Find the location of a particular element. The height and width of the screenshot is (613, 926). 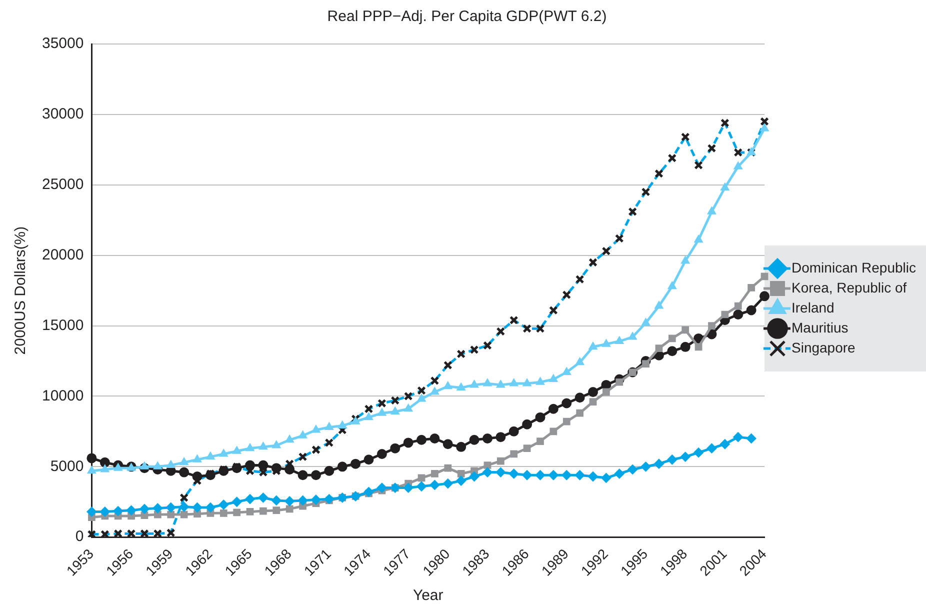

y-tick-label: 15000 is located at coordinates (63, 325).